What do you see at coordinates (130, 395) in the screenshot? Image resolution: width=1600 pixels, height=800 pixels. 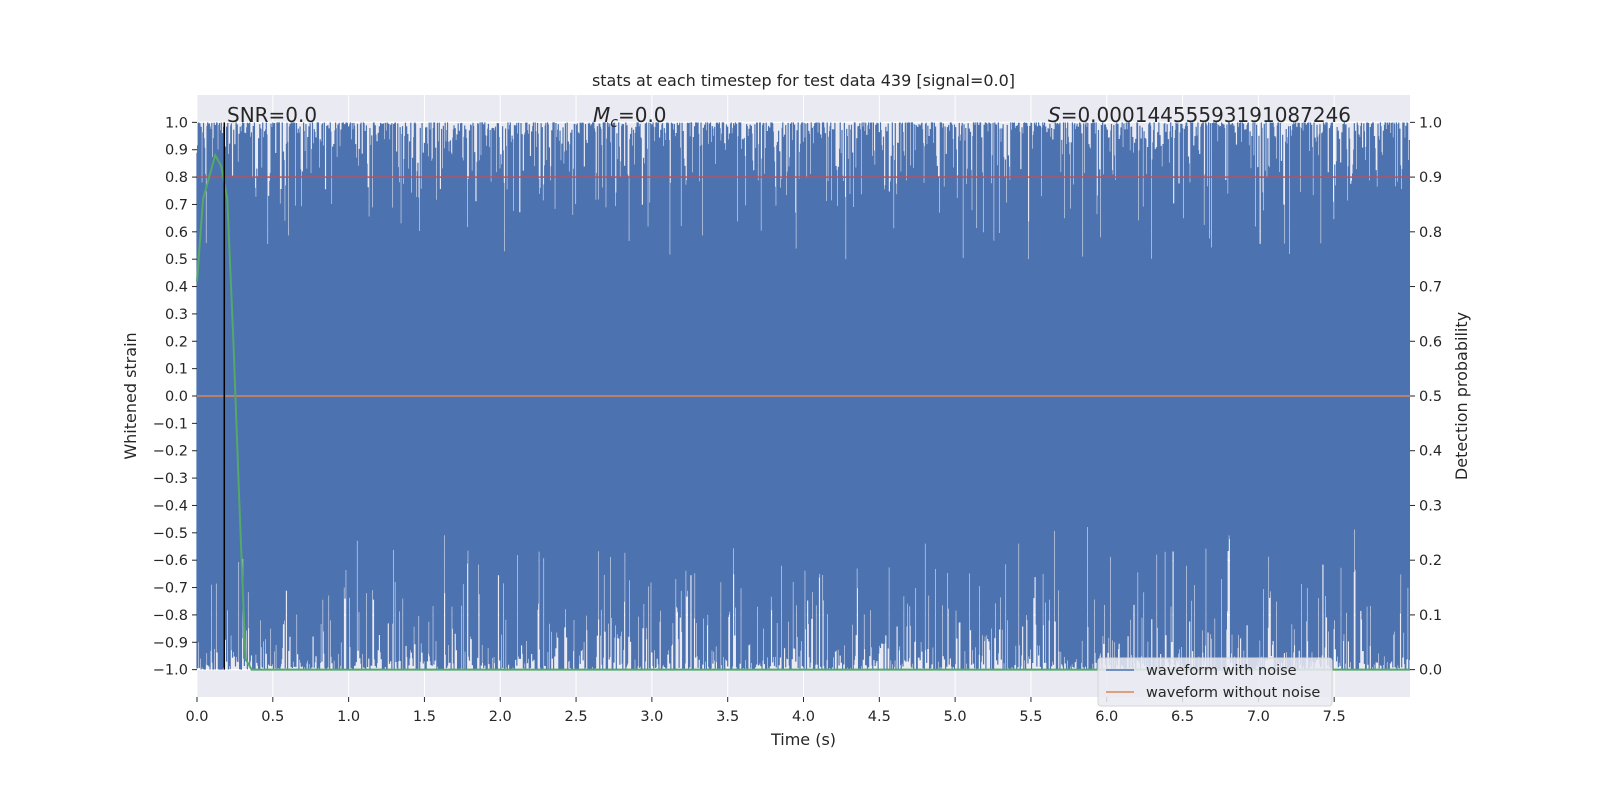 I see `y-left-axis-label: Whitened strain` at bounding box center [130, 395].